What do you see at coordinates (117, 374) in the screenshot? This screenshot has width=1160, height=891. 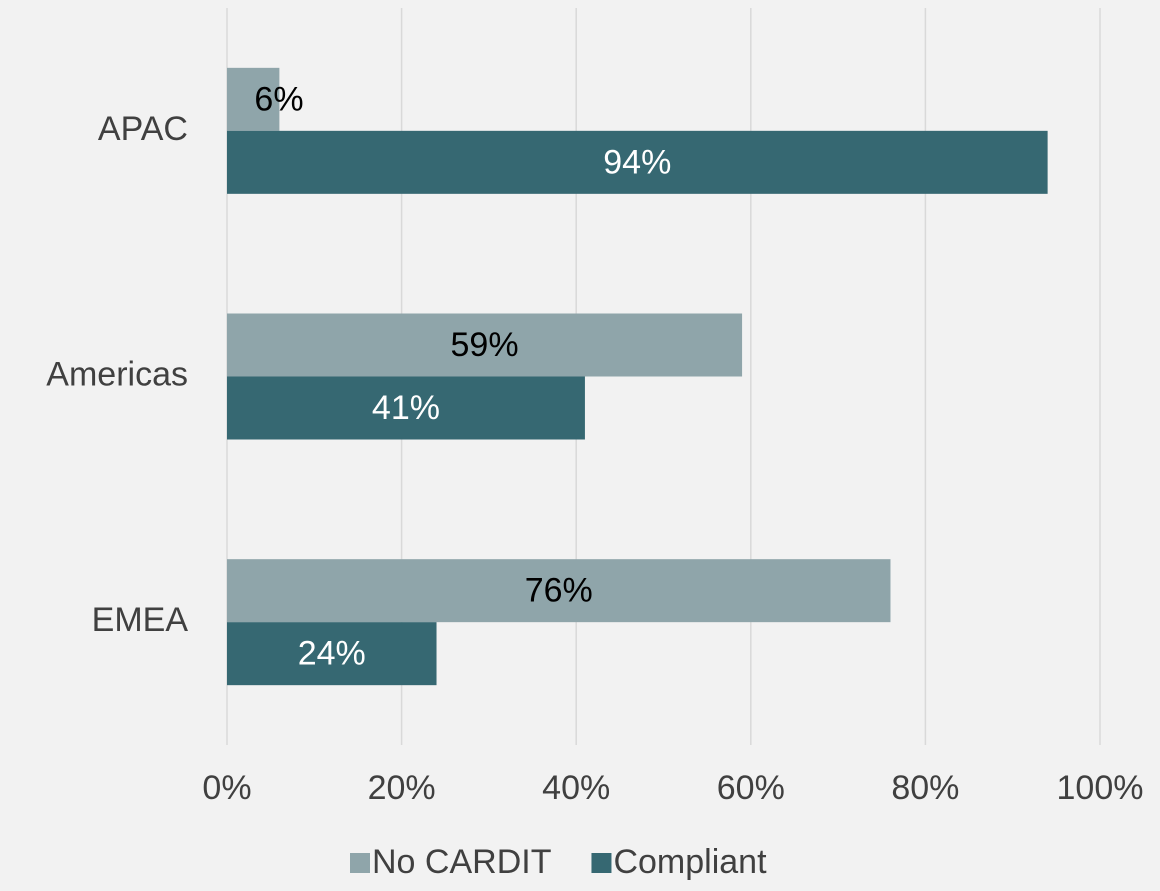 I see `y-tick-label: Americas` at bounding box center [117, 374].